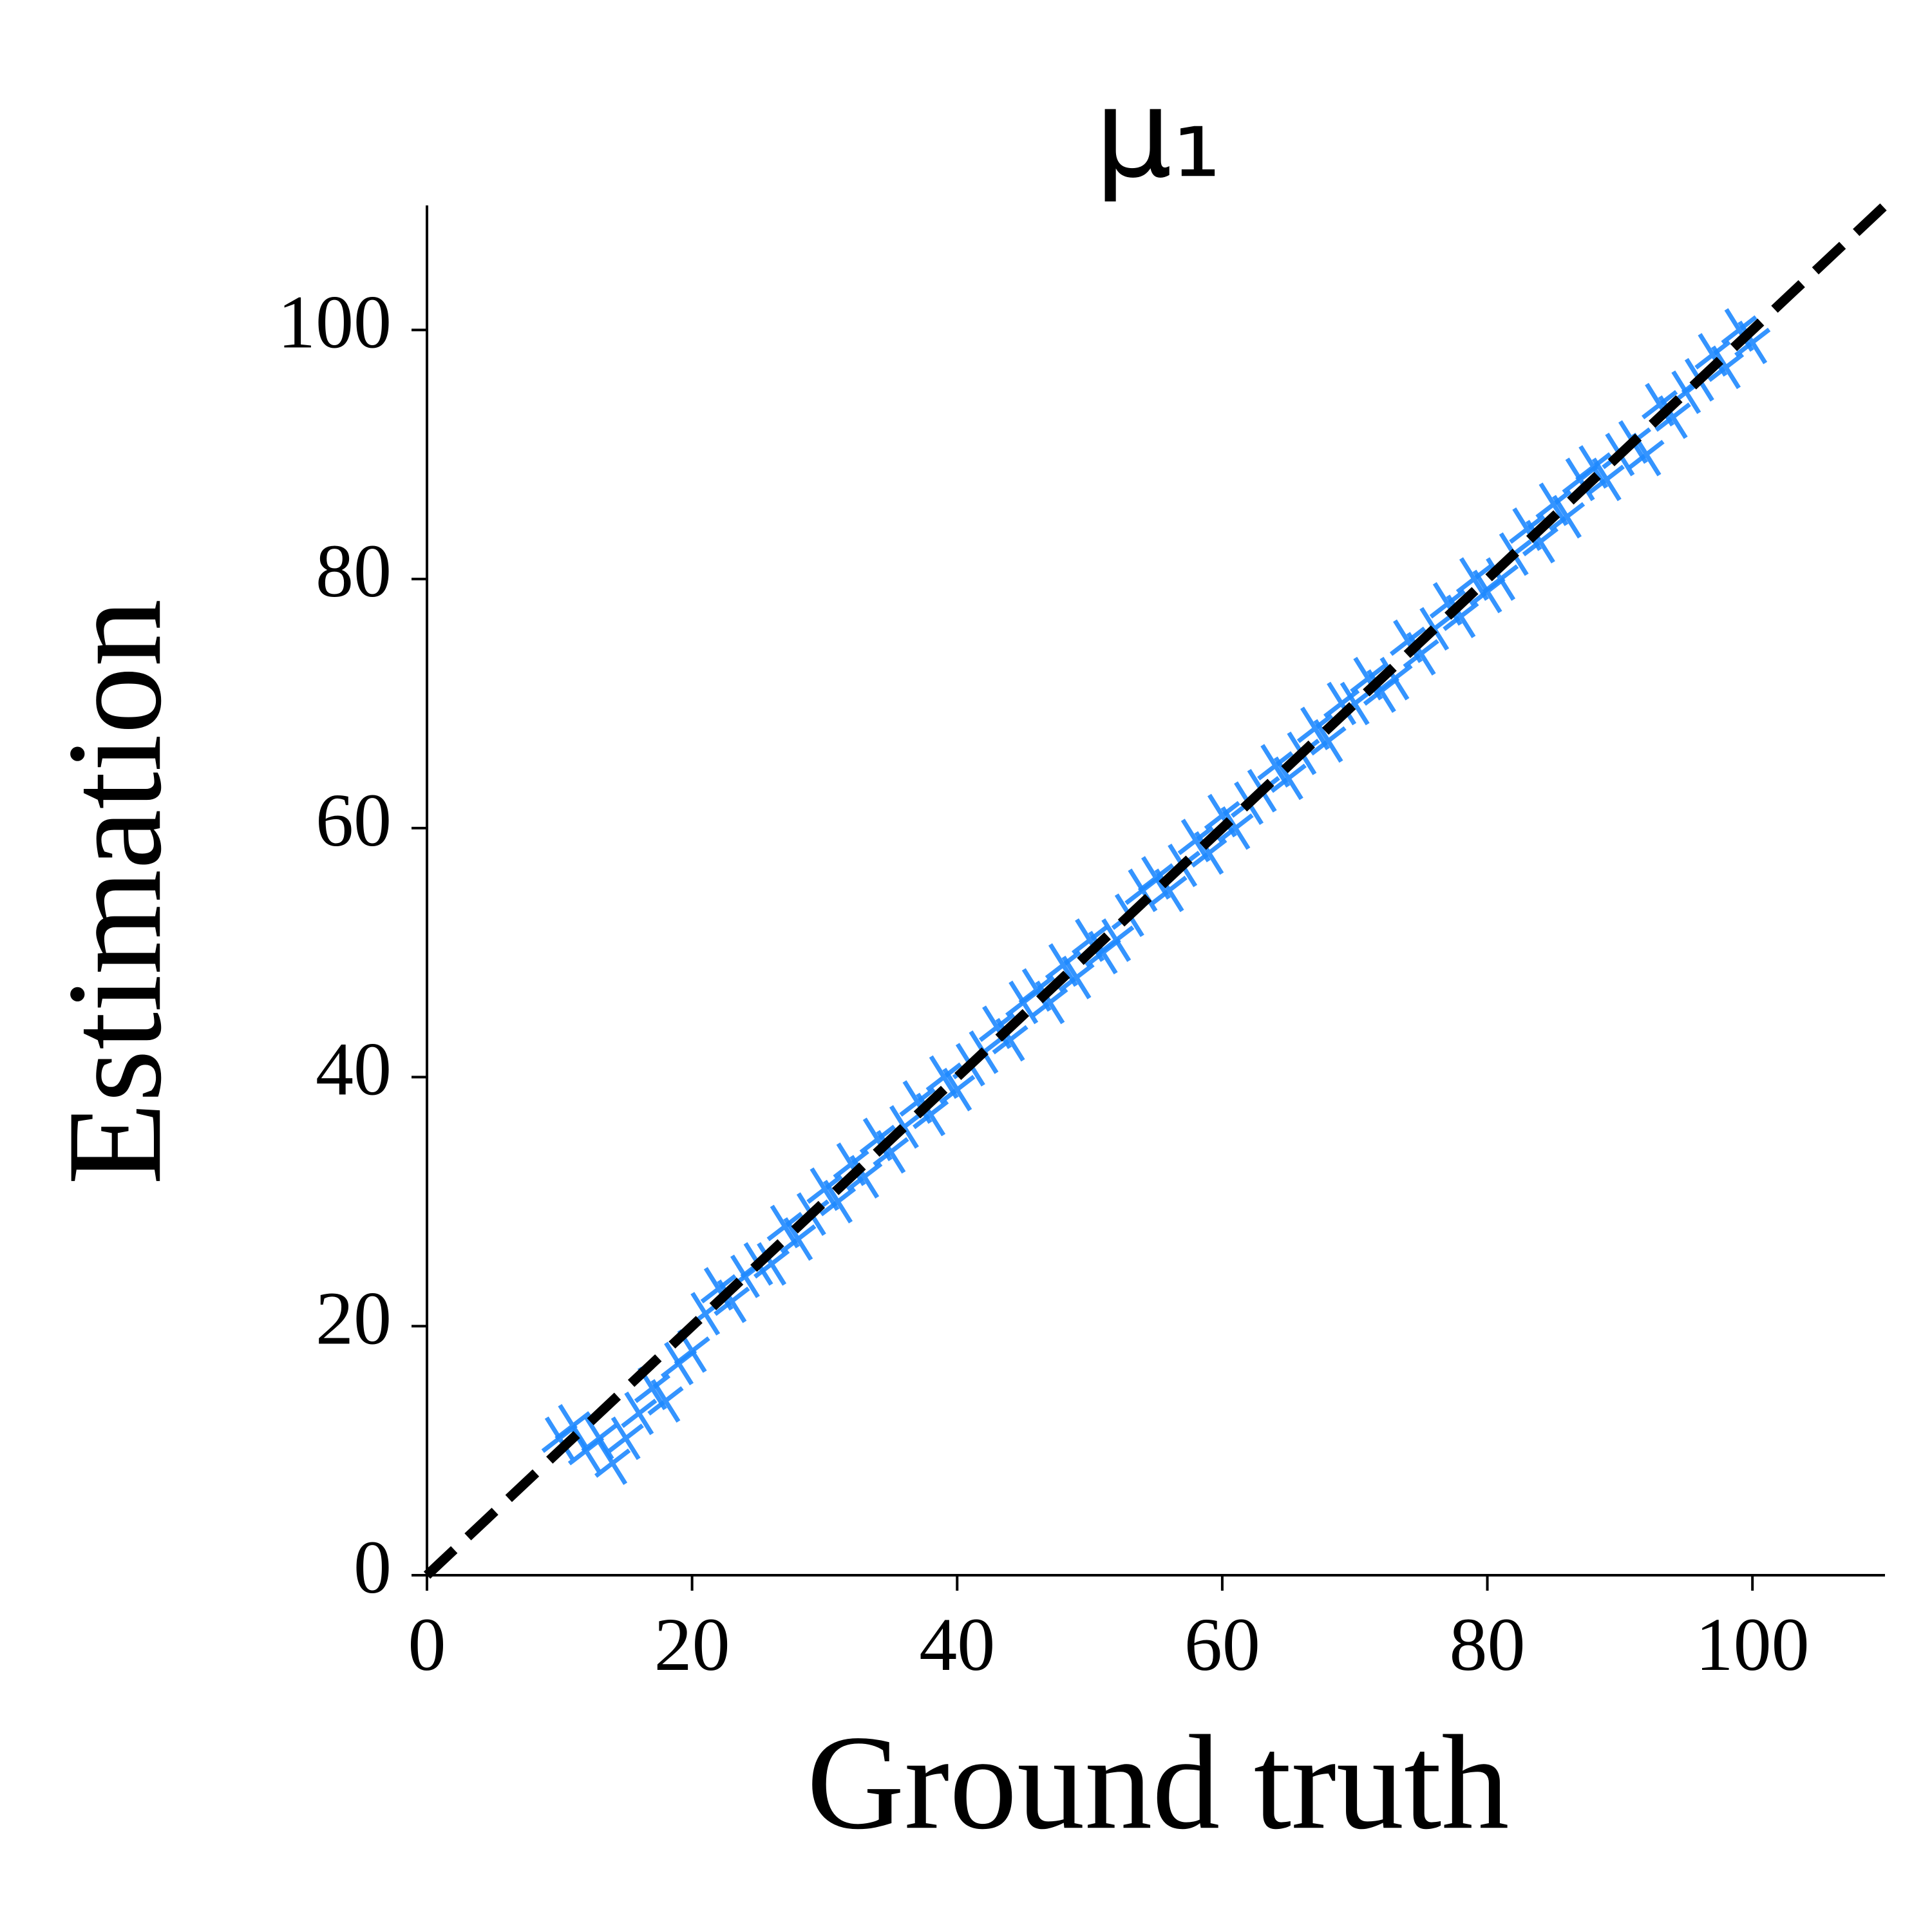 This screenshot has height=1932, width=1932. Describe the element at coordinates (692, 1644) in the screenshot. I see `x-tick-label: 20` at that location.